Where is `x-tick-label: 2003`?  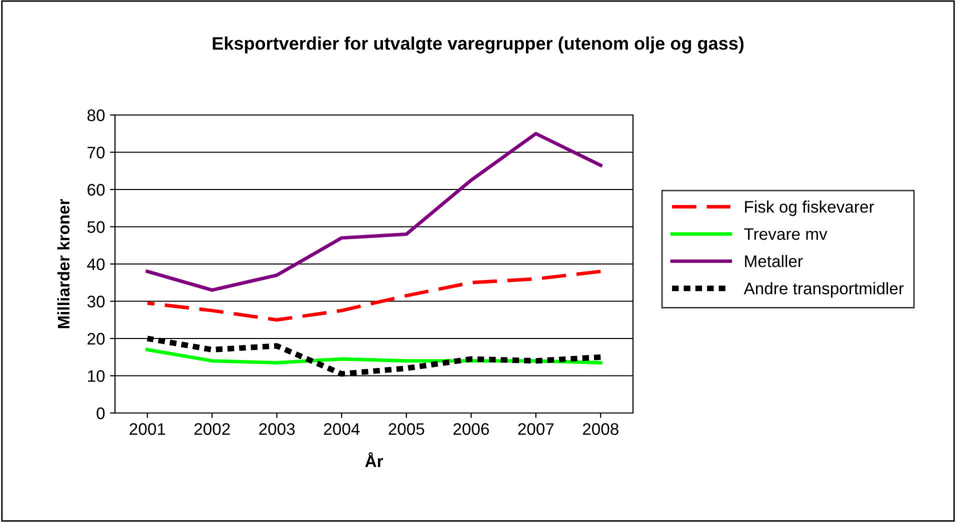
x-tick-label: 2003 is located at coordinates (277, 429).